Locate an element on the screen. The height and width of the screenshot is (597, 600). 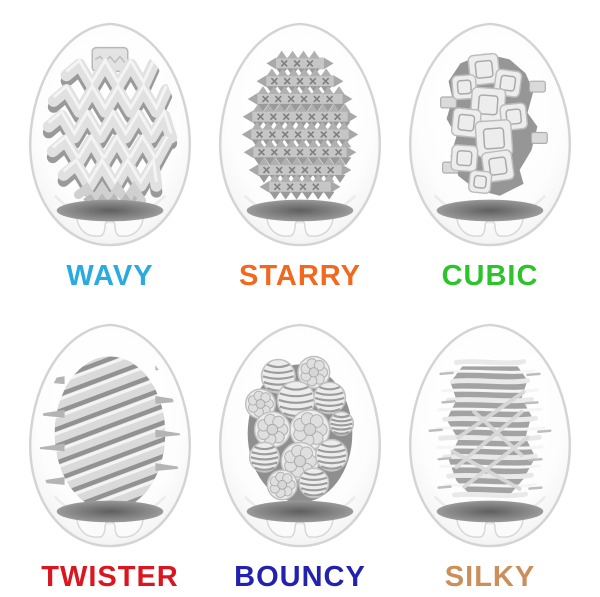
product-cell-silky: SILKY is located at coordinates (490, 456).